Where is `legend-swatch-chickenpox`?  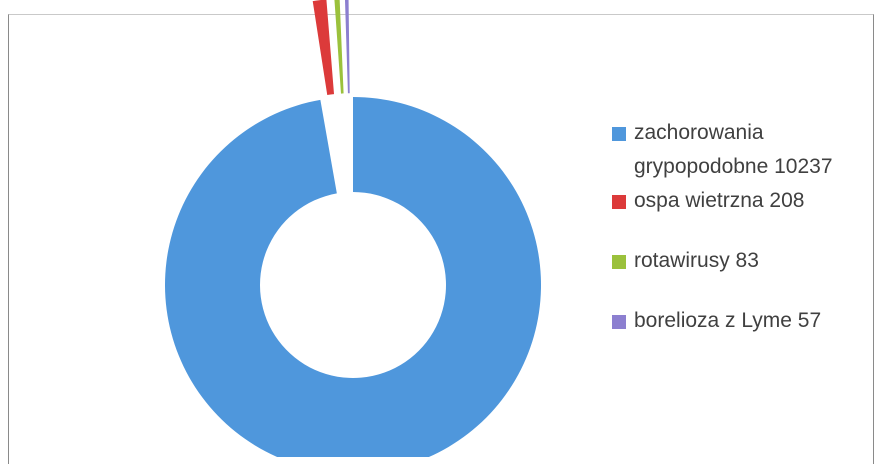
legend-swatch-chickenpox is located at coordinates (619, 202).